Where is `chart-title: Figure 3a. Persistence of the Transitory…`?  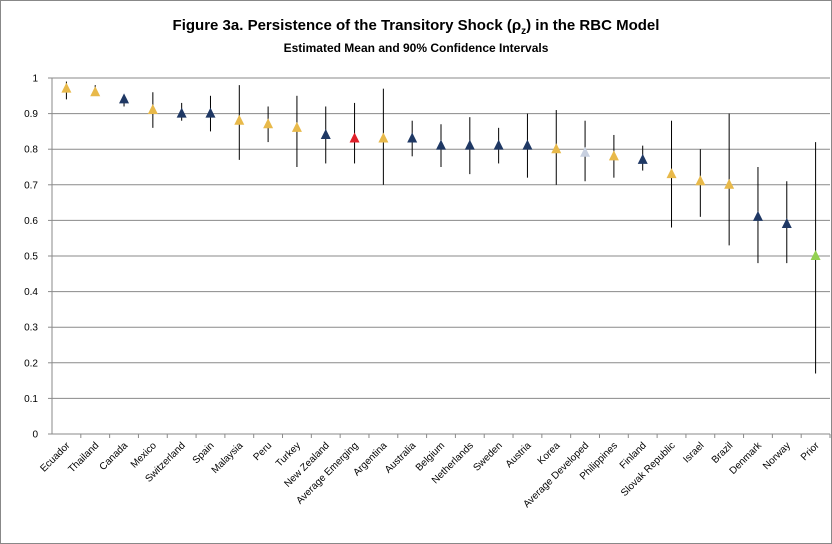
chart-title: Figure 3a. Persistence of the Transitory… is located at coordinates (416, 27).